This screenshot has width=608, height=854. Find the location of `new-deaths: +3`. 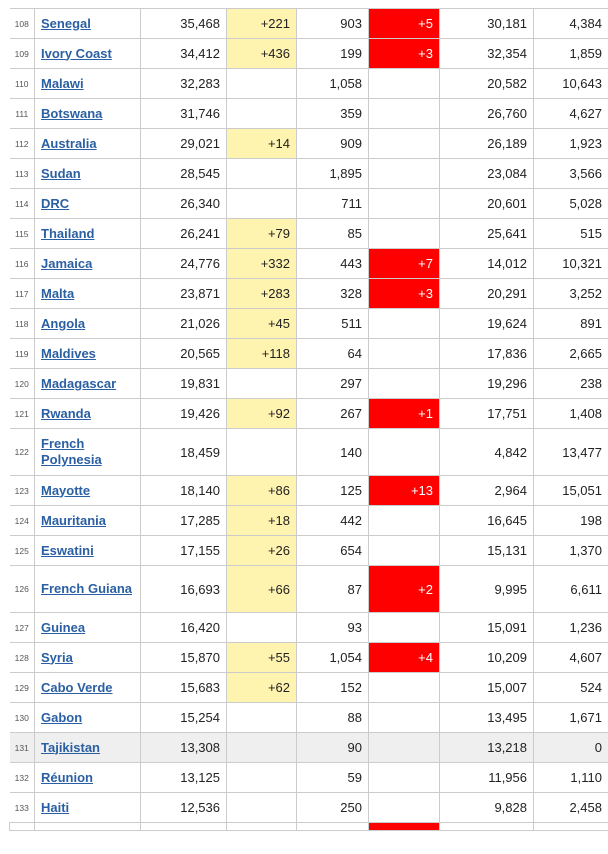

new-deaths: +3 is located at coordinates (404, 293).